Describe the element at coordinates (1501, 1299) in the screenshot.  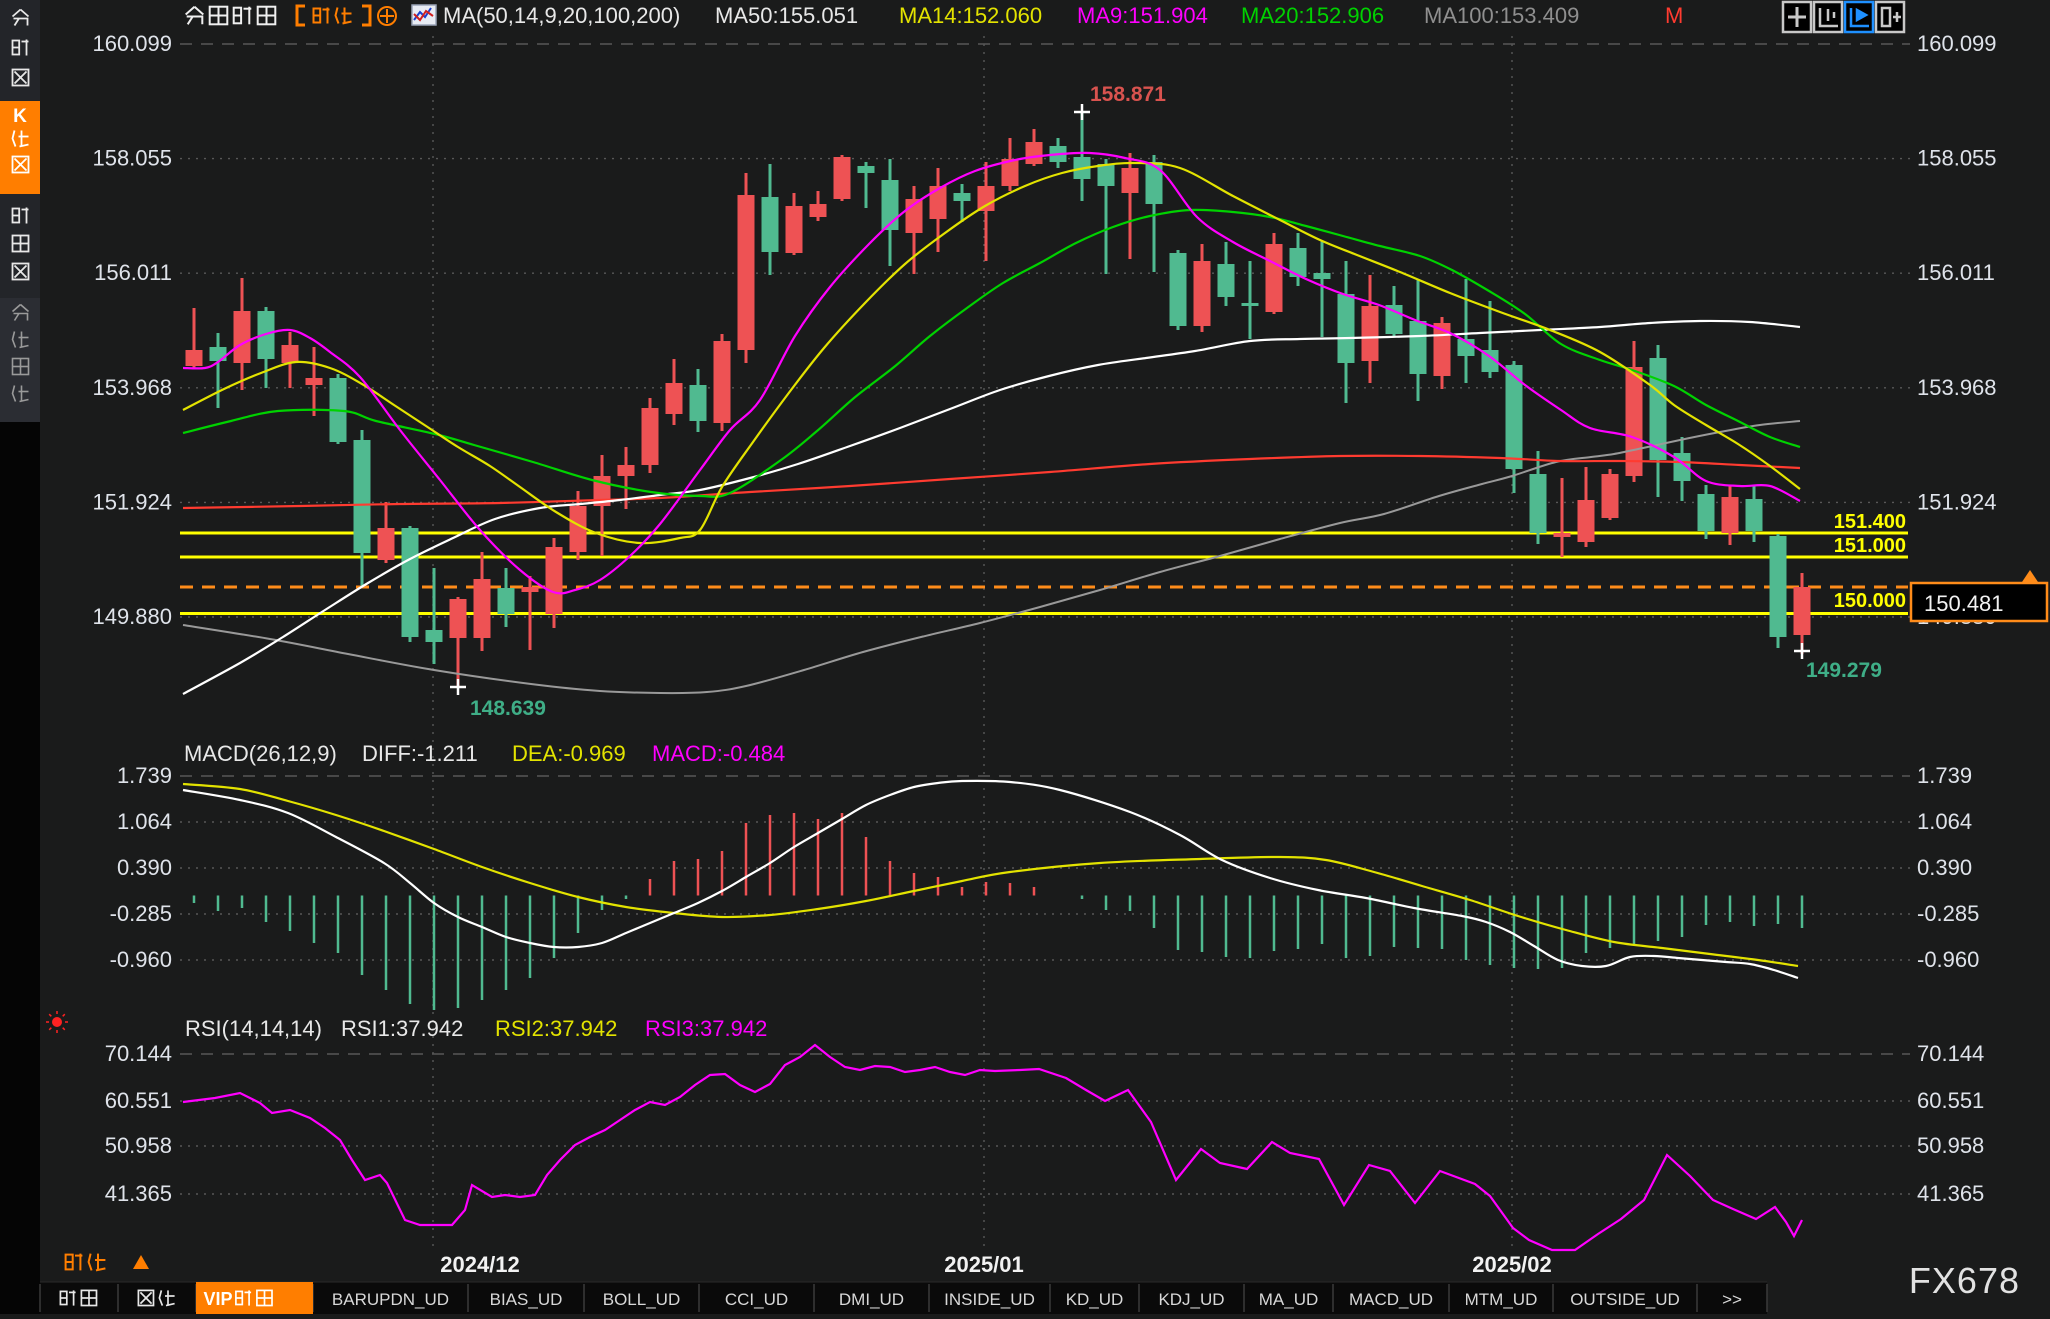
I see `svg-text: MTM_UD` at that location.